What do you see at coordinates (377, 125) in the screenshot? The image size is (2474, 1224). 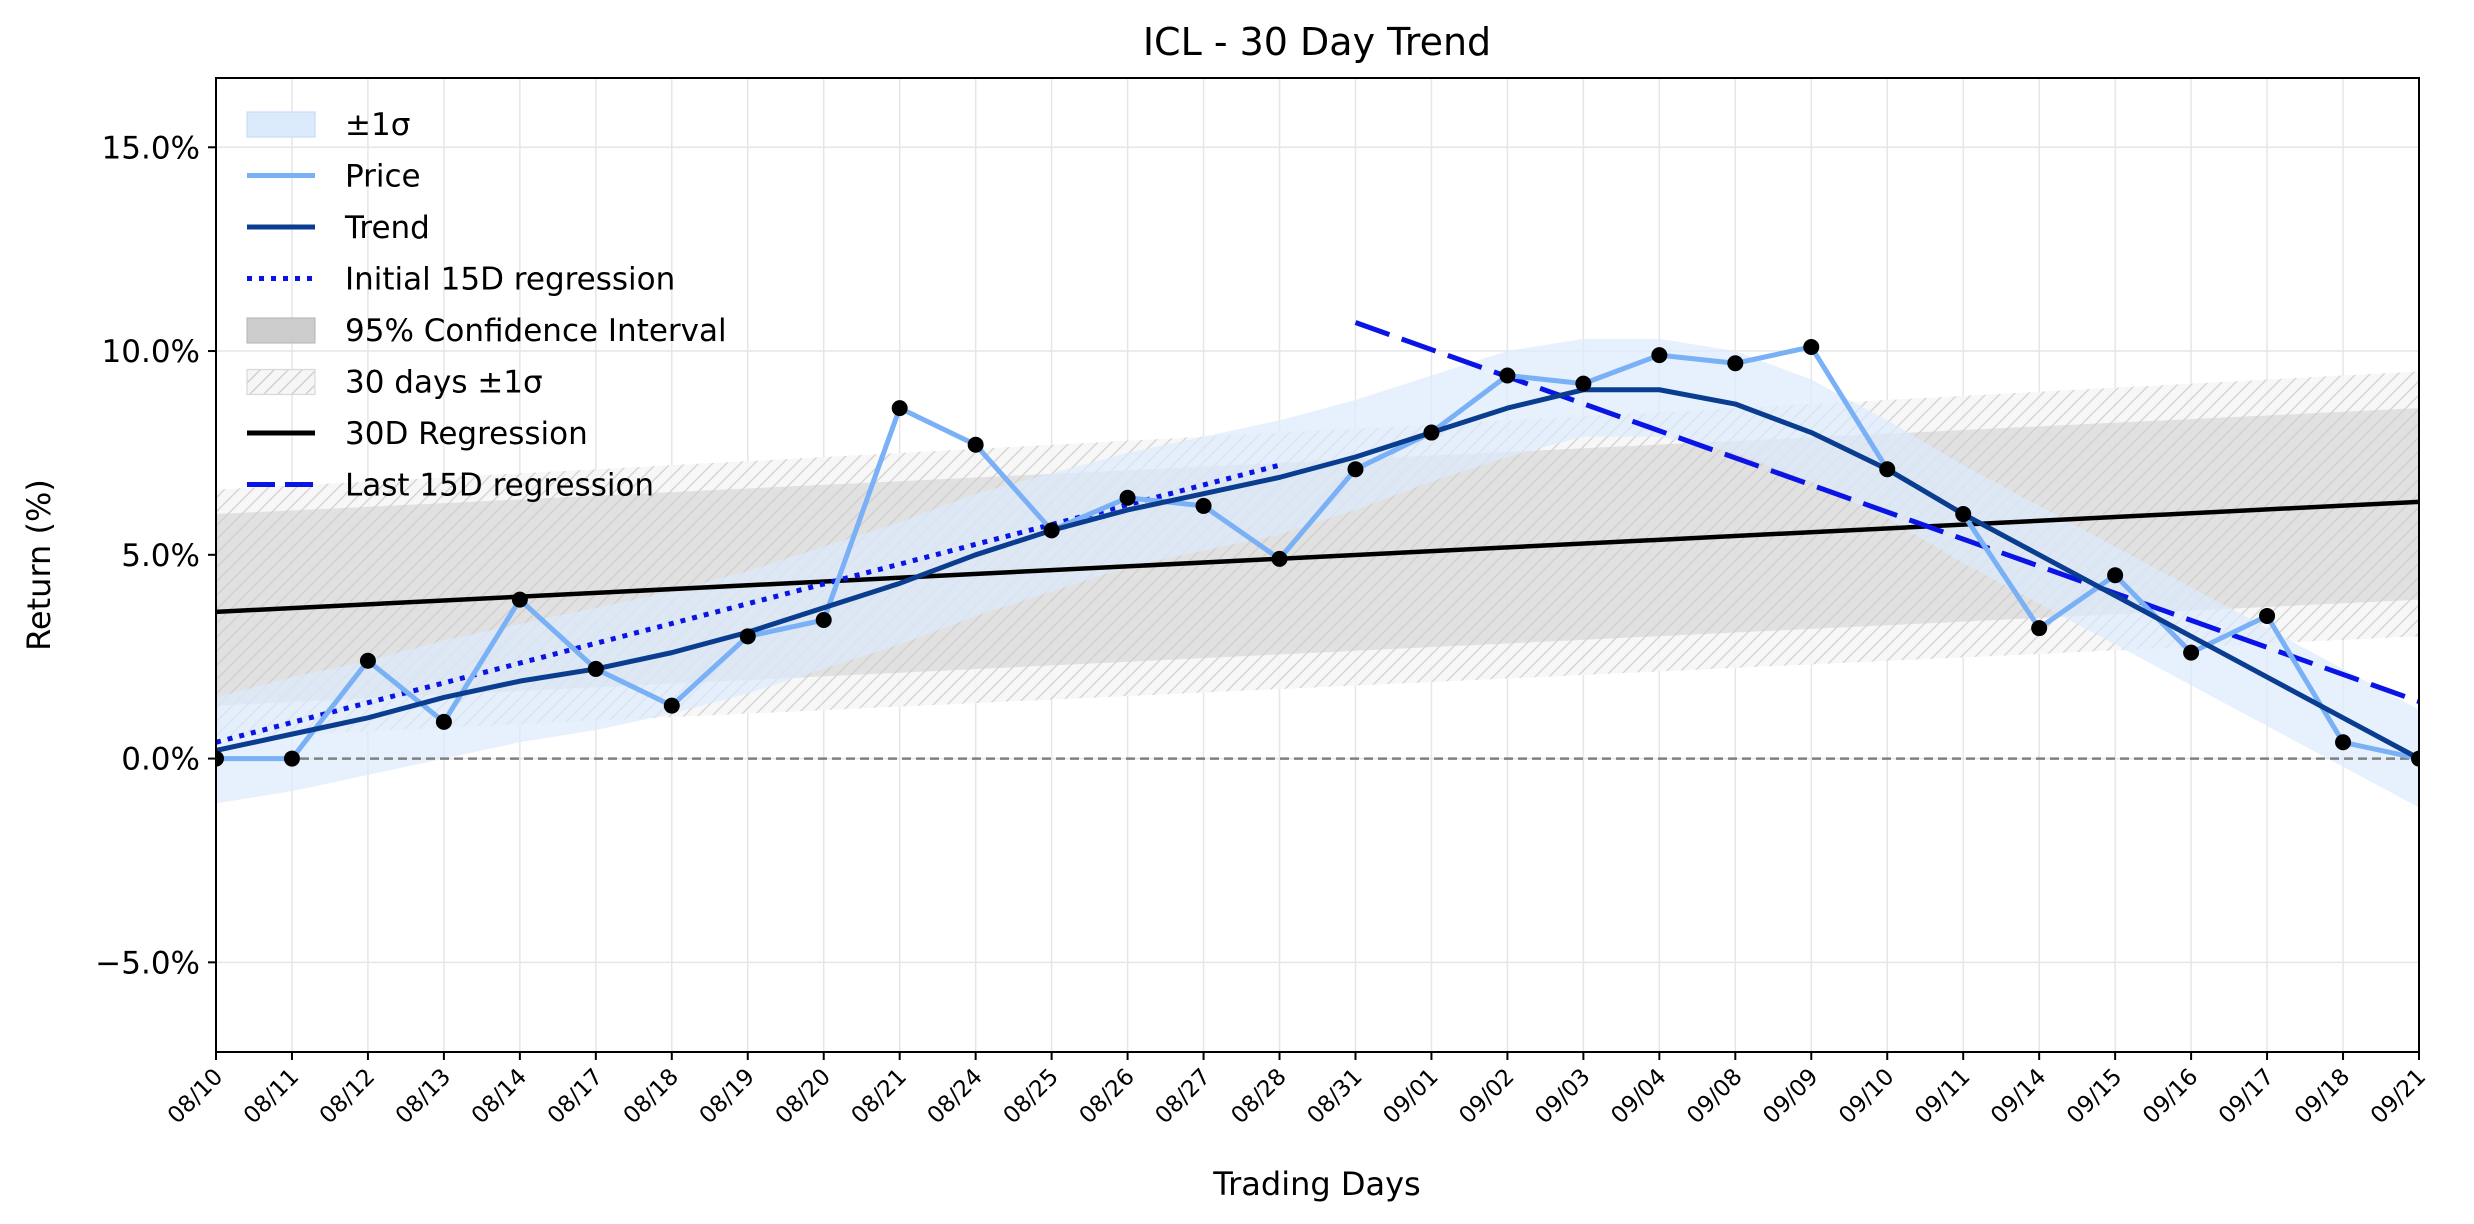 I see `legend-sigma-band-label: ±1σ` at bounding box center [377, 125].